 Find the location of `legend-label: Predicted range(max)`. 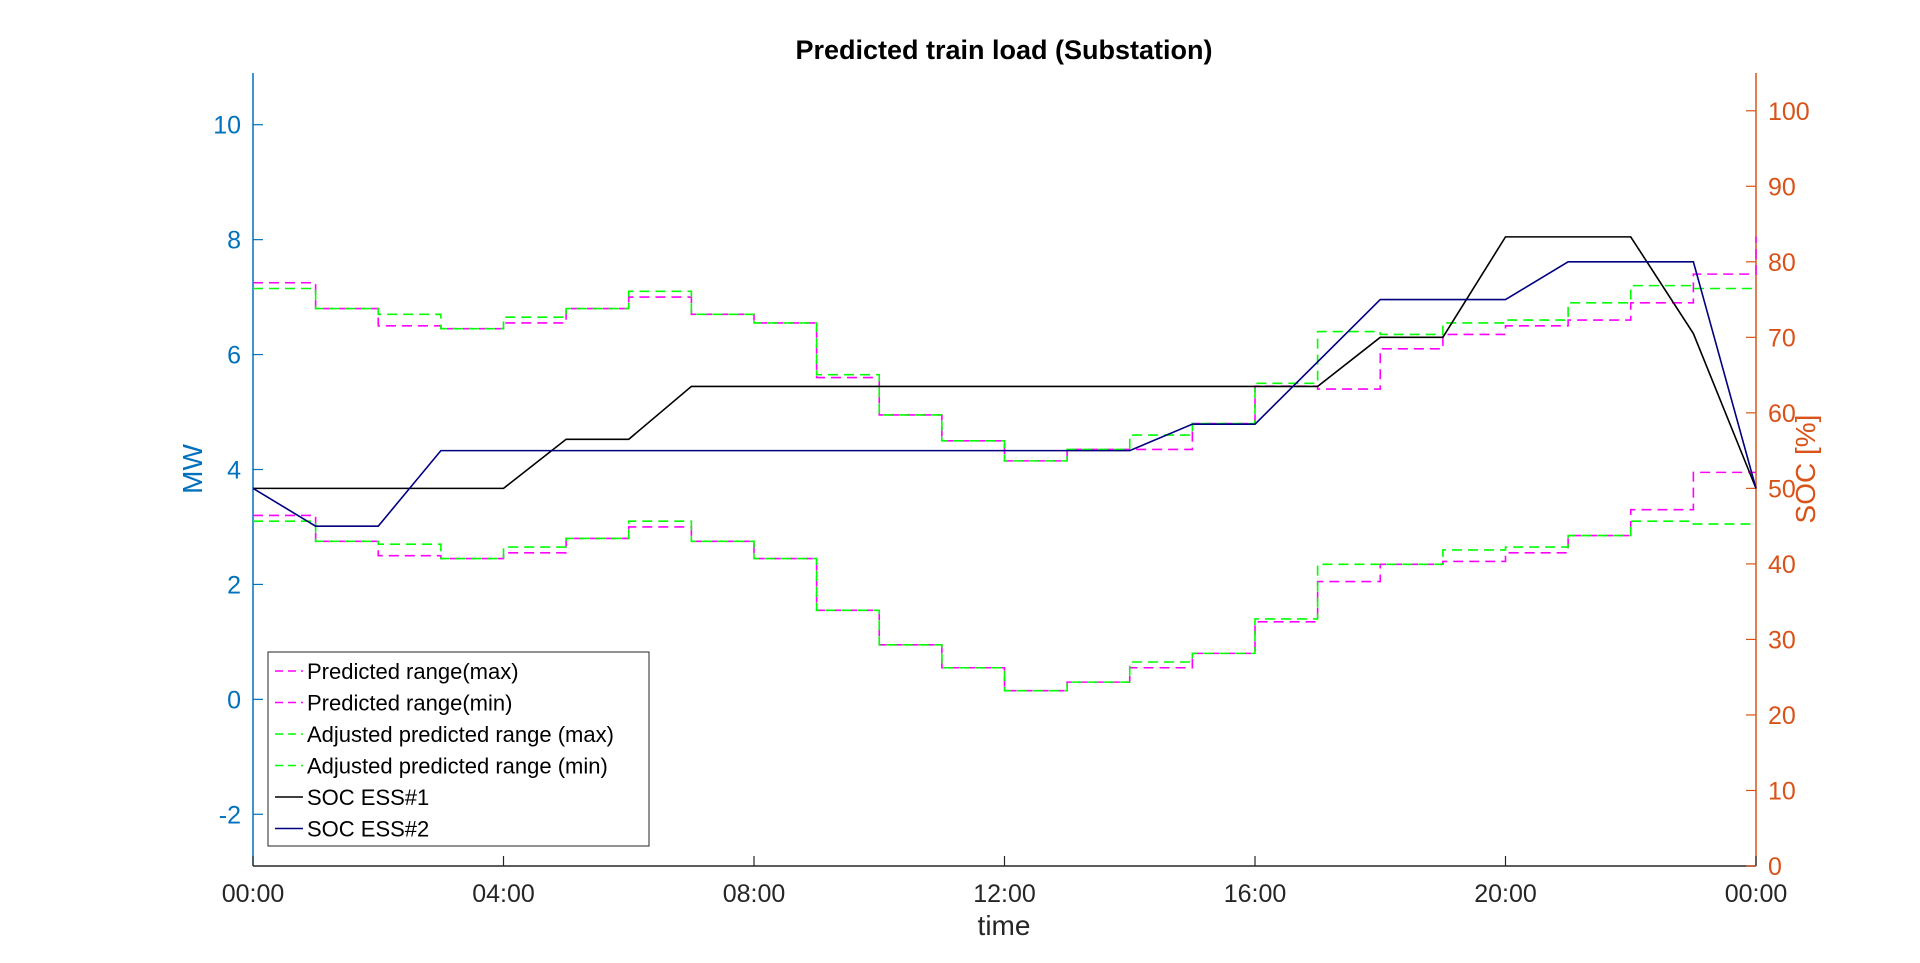

legend-label: Predicted range(max) is located at coordinates (413, 671).